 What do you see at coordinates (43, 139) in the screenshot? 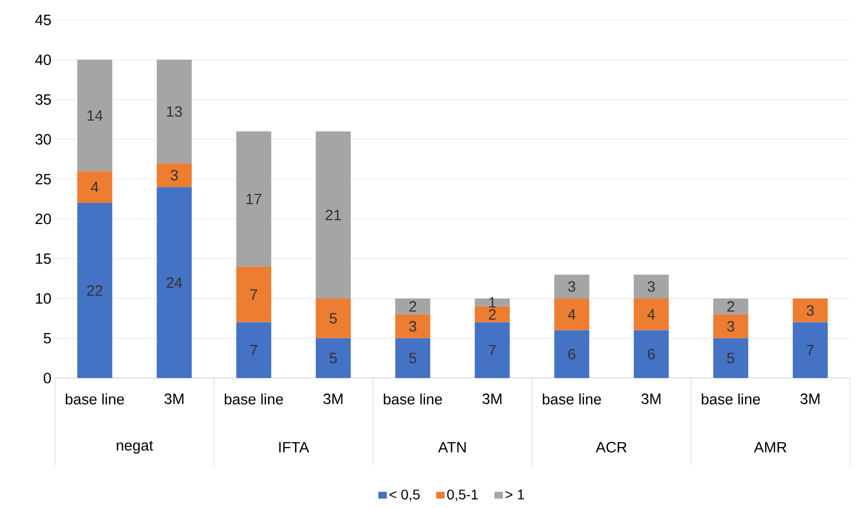
I see `y-tick-label: 30` at bounding box center [43, 139].